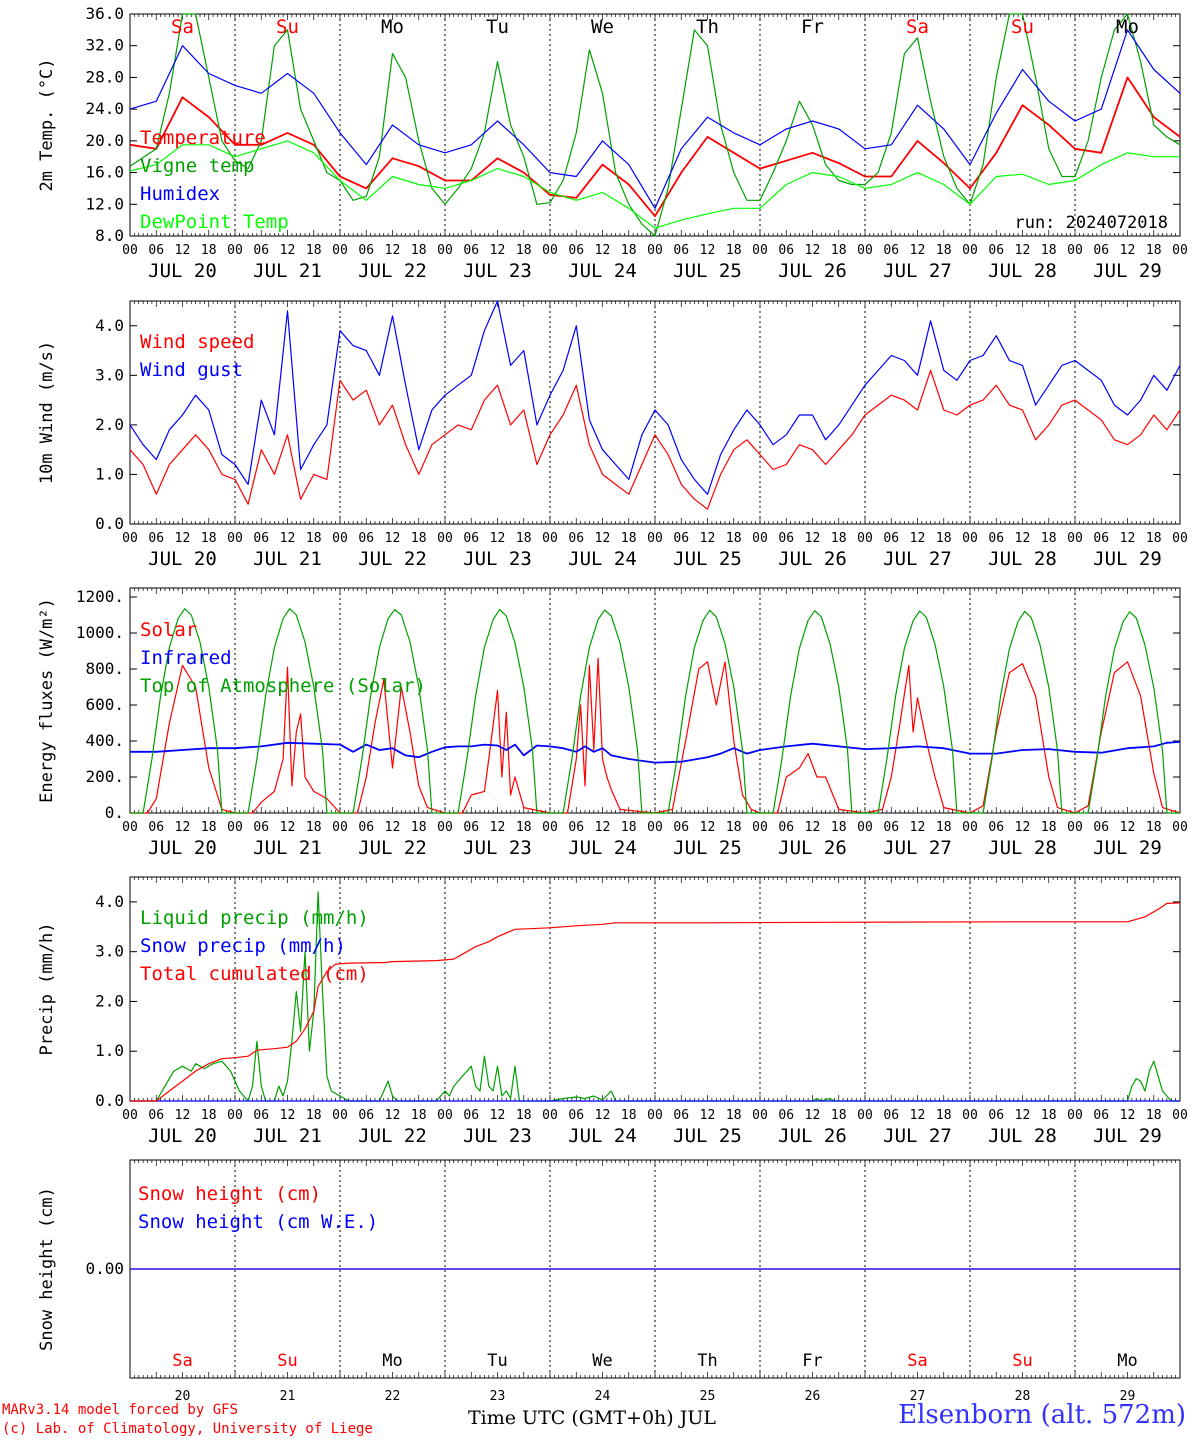 Image resolution: width=1194 pixels, height=1440 pixels. Describe the element at coordinates (258, 1222) in the screenshot. I see `legend-entry: Snow height (cm W.E.)` at that location.